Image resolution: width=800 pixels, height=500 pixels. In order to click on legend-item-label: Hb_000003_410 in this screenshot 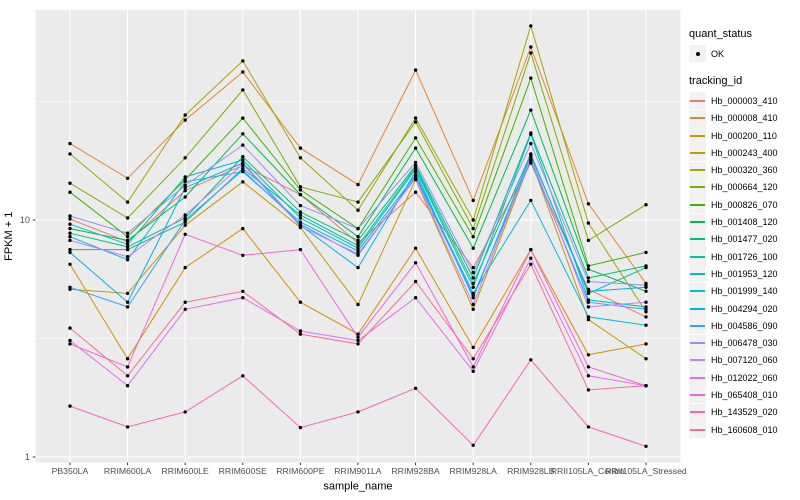, I will do `click(744, 100)`.